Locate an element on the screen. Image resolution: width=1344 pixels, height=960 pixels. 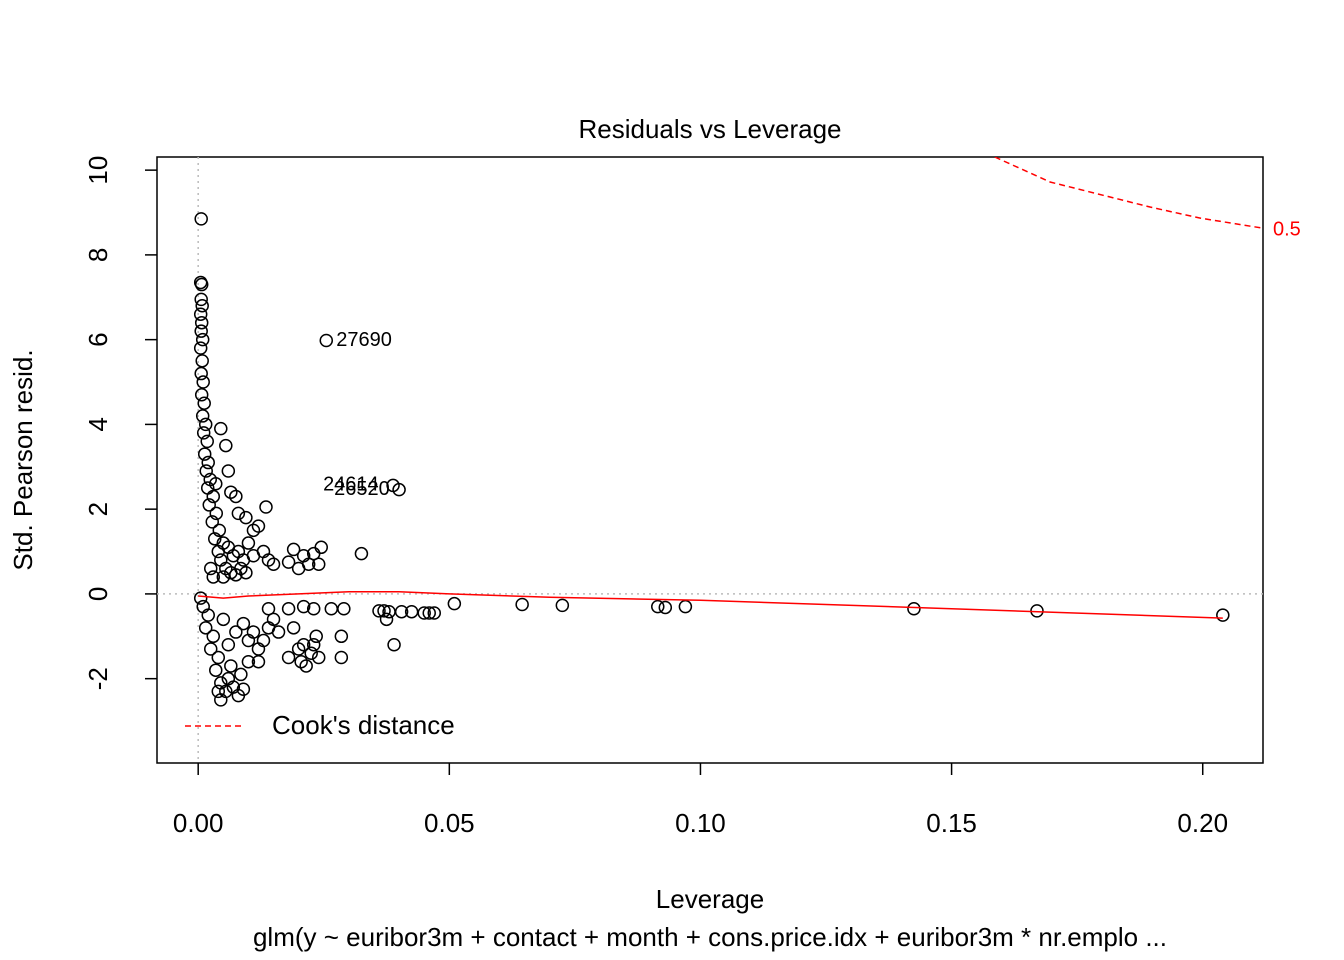
y-tick-label: 4 is located at coordinates (98, 424).